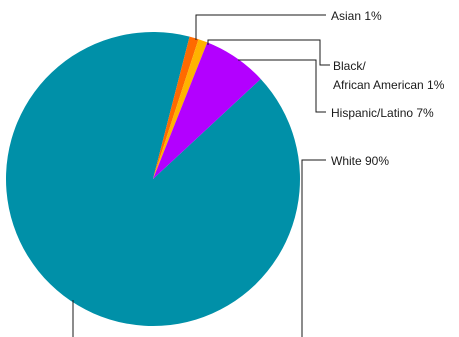 This screenshot has height=337, width=459. What do you see at coordinates (313, 248) in the screenshot?
I see `leader-line-white-right` at bounding box center [313, 248].